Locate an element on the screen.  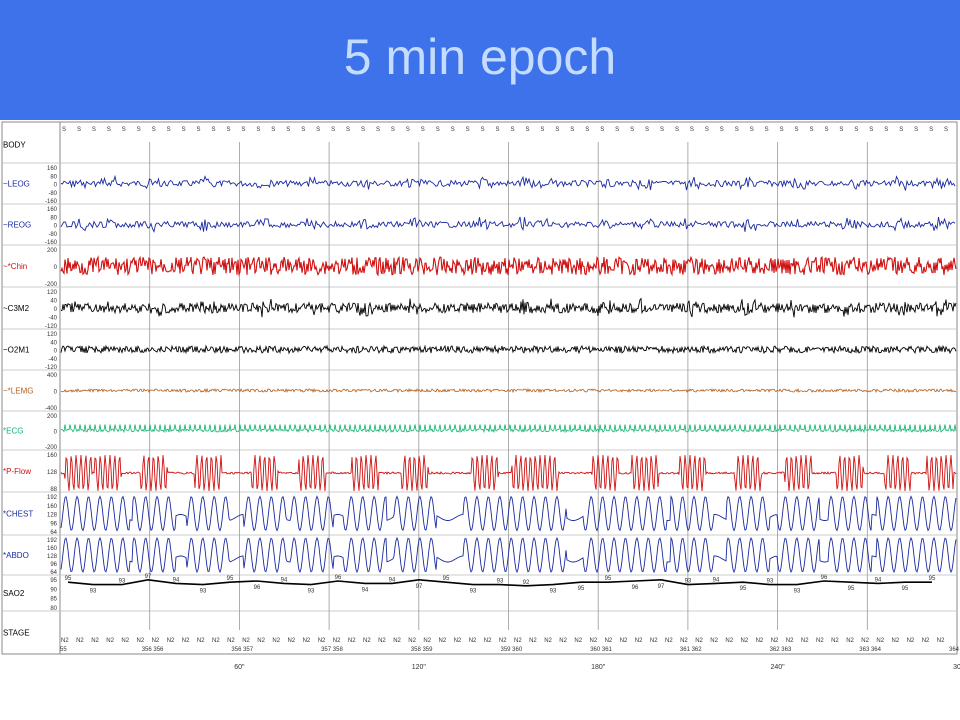
channel-tick: 90 is located at coordinates (53, 590).